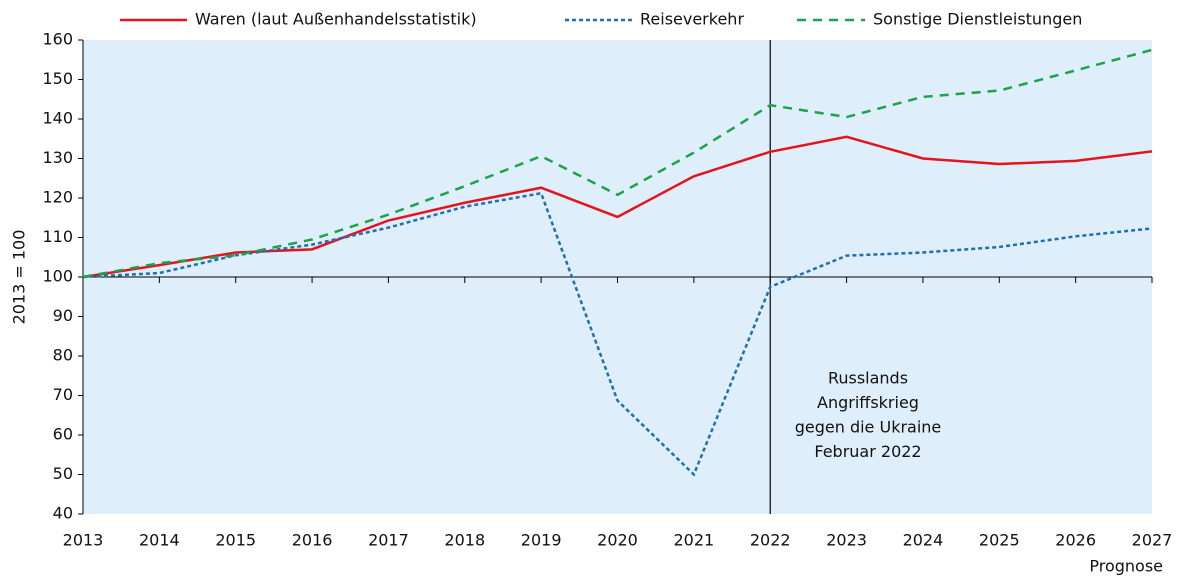 Image resolution: width=1179 pixels, height=577 pixels. I want to click on x-tick-label: 2013, so click(83, 540).